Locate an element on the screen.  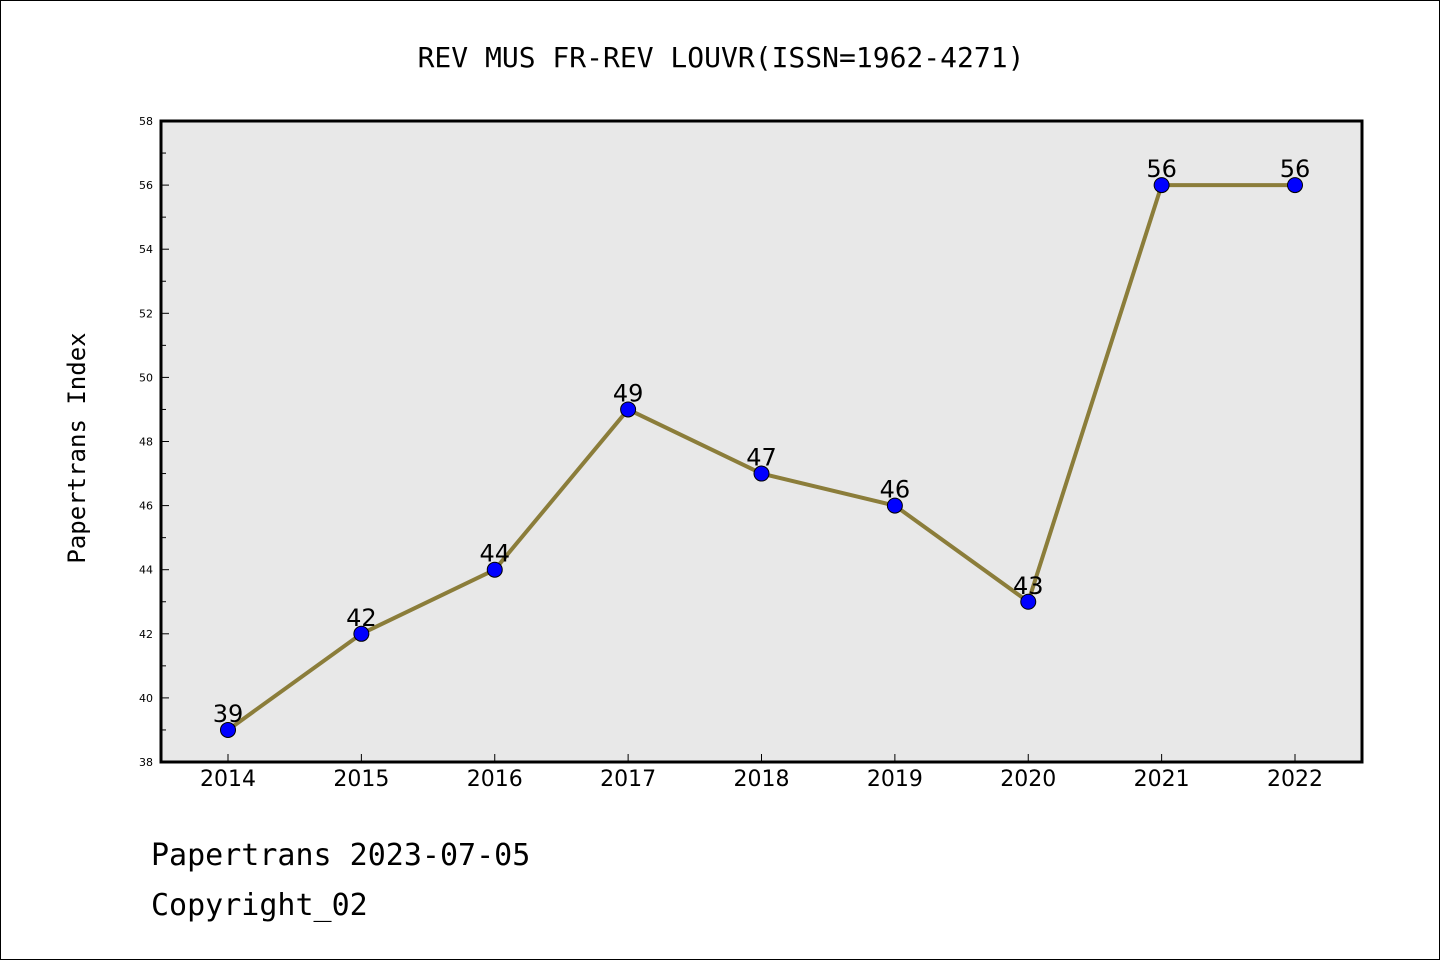
x-tick-label: 2015 is located at coordinates (361, 779).